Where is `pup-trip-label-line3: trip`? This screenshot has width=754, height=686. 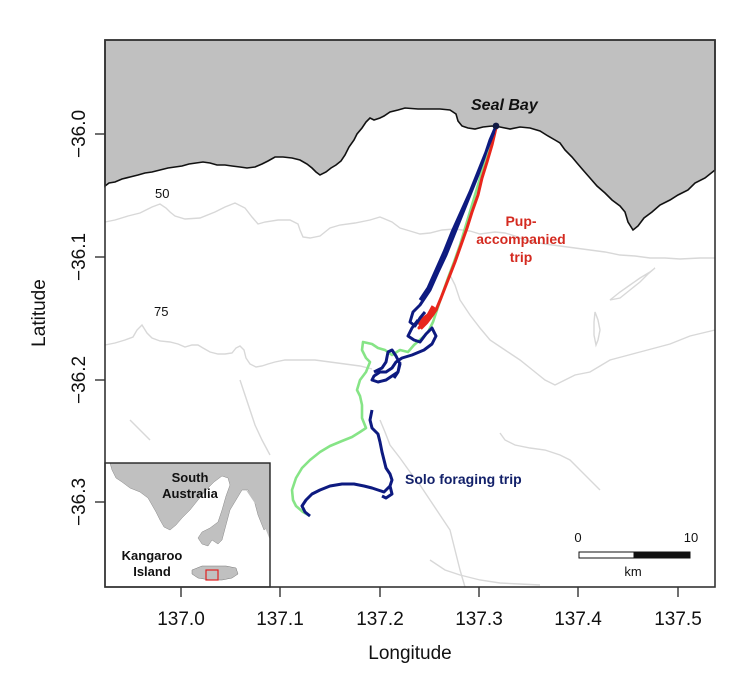
pup-trip-label-line3: trip is located at coordinates (521, 257).